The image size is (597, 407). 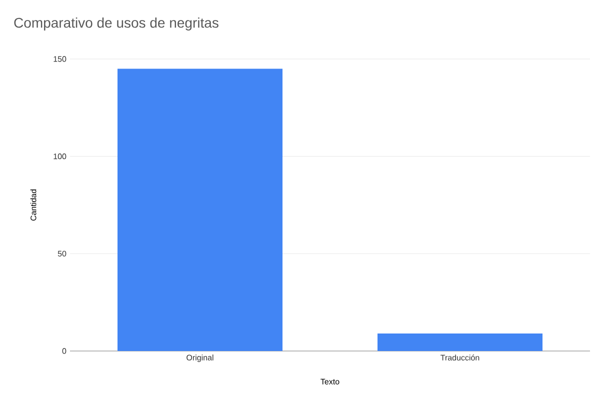 What do you see at coordinates (460, 357) in the screenshot?
I see `x-tick-label: Traducción` at bounding box center [460, 357].